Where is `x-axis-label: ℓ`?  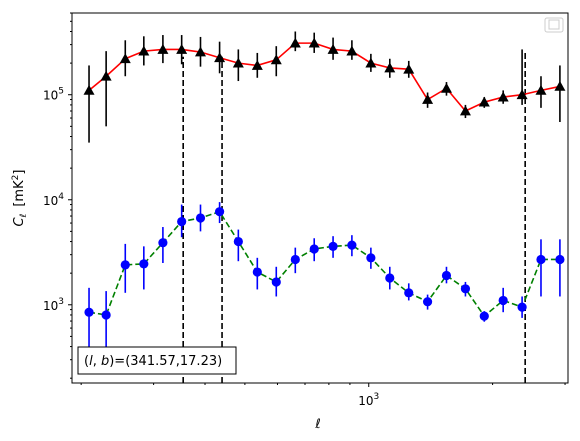 x-axis-label: ℓ is located at coordinates (317, 424).